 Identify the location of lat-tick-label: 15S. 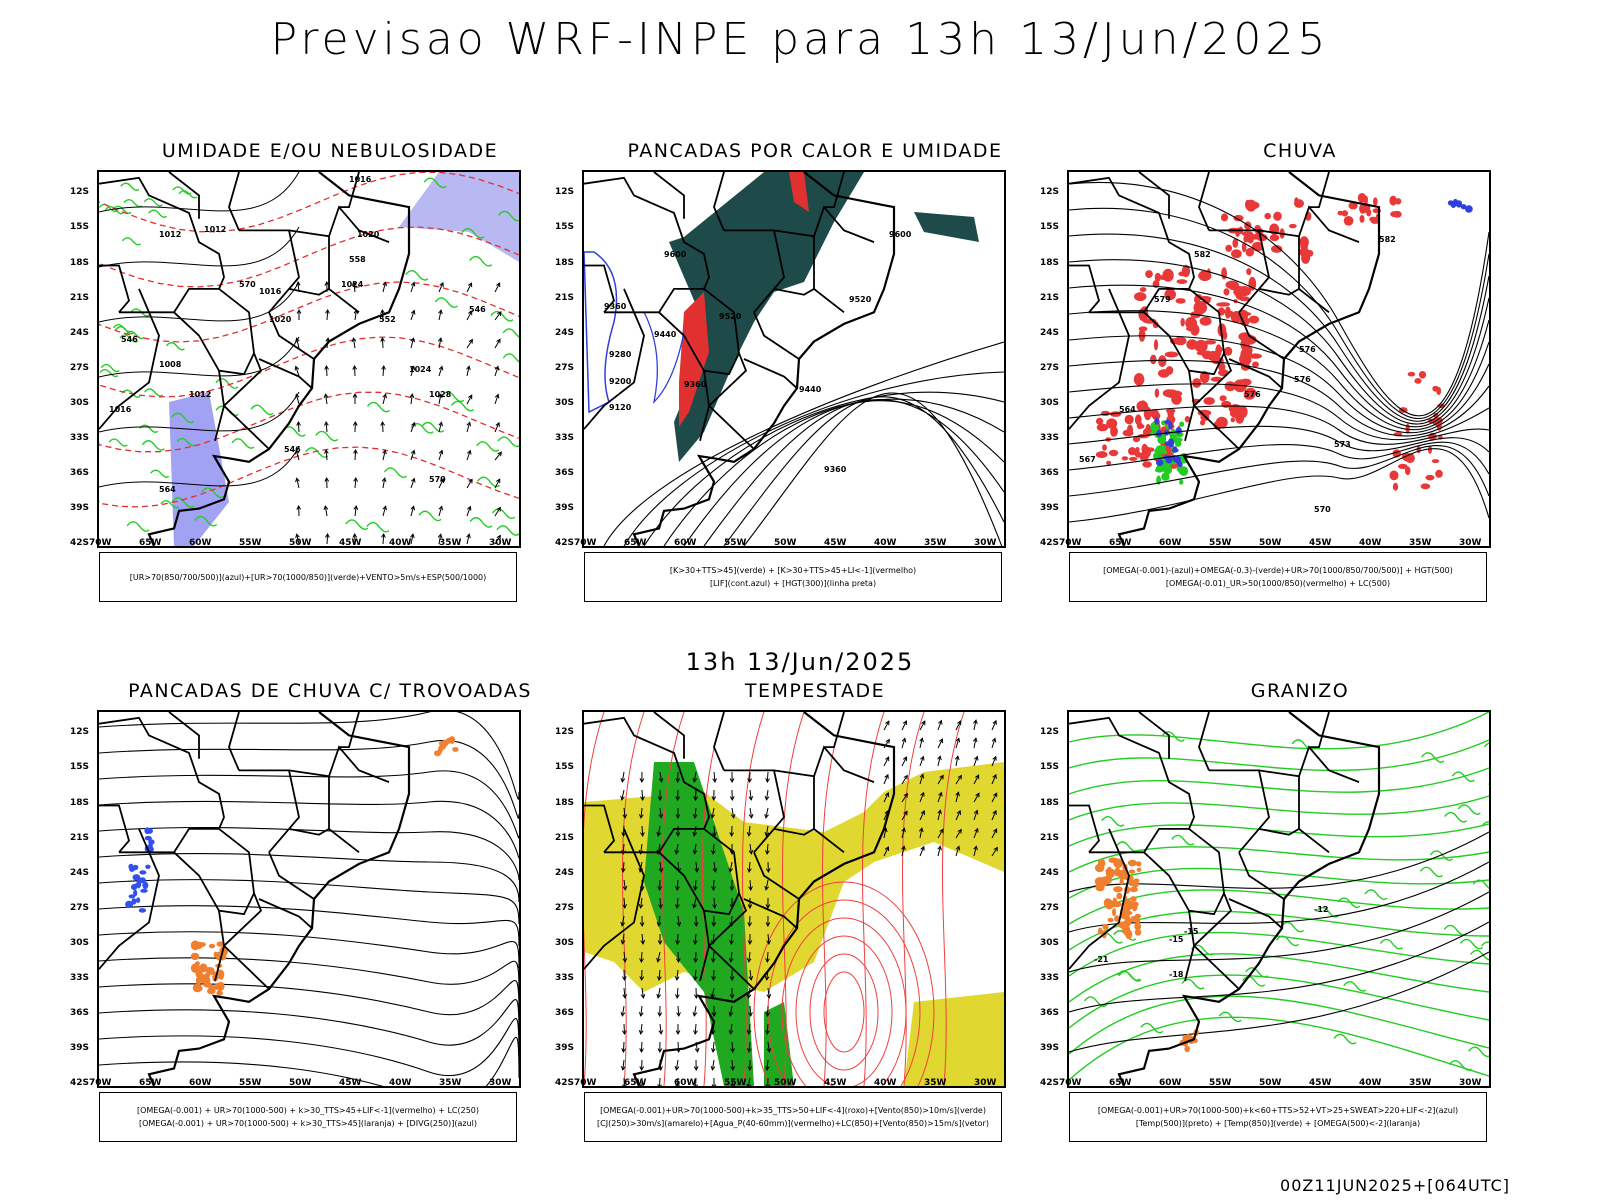
(80, 227).